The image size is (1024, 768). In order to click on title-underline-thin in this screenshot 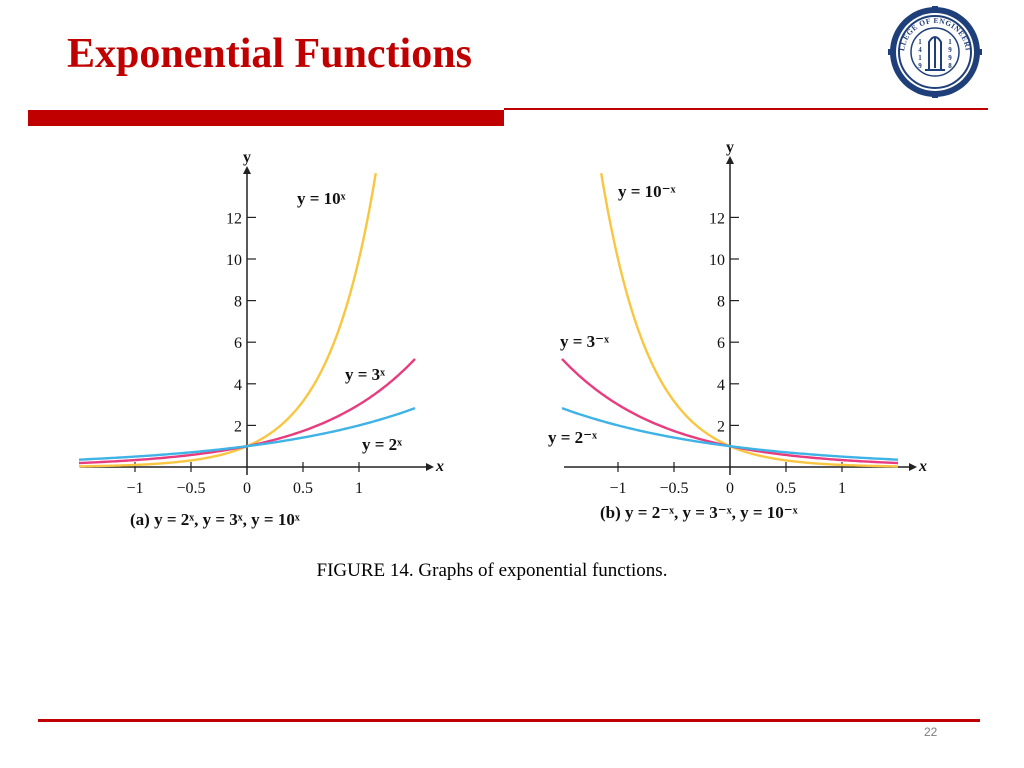, I will do `click(746, 109)`.